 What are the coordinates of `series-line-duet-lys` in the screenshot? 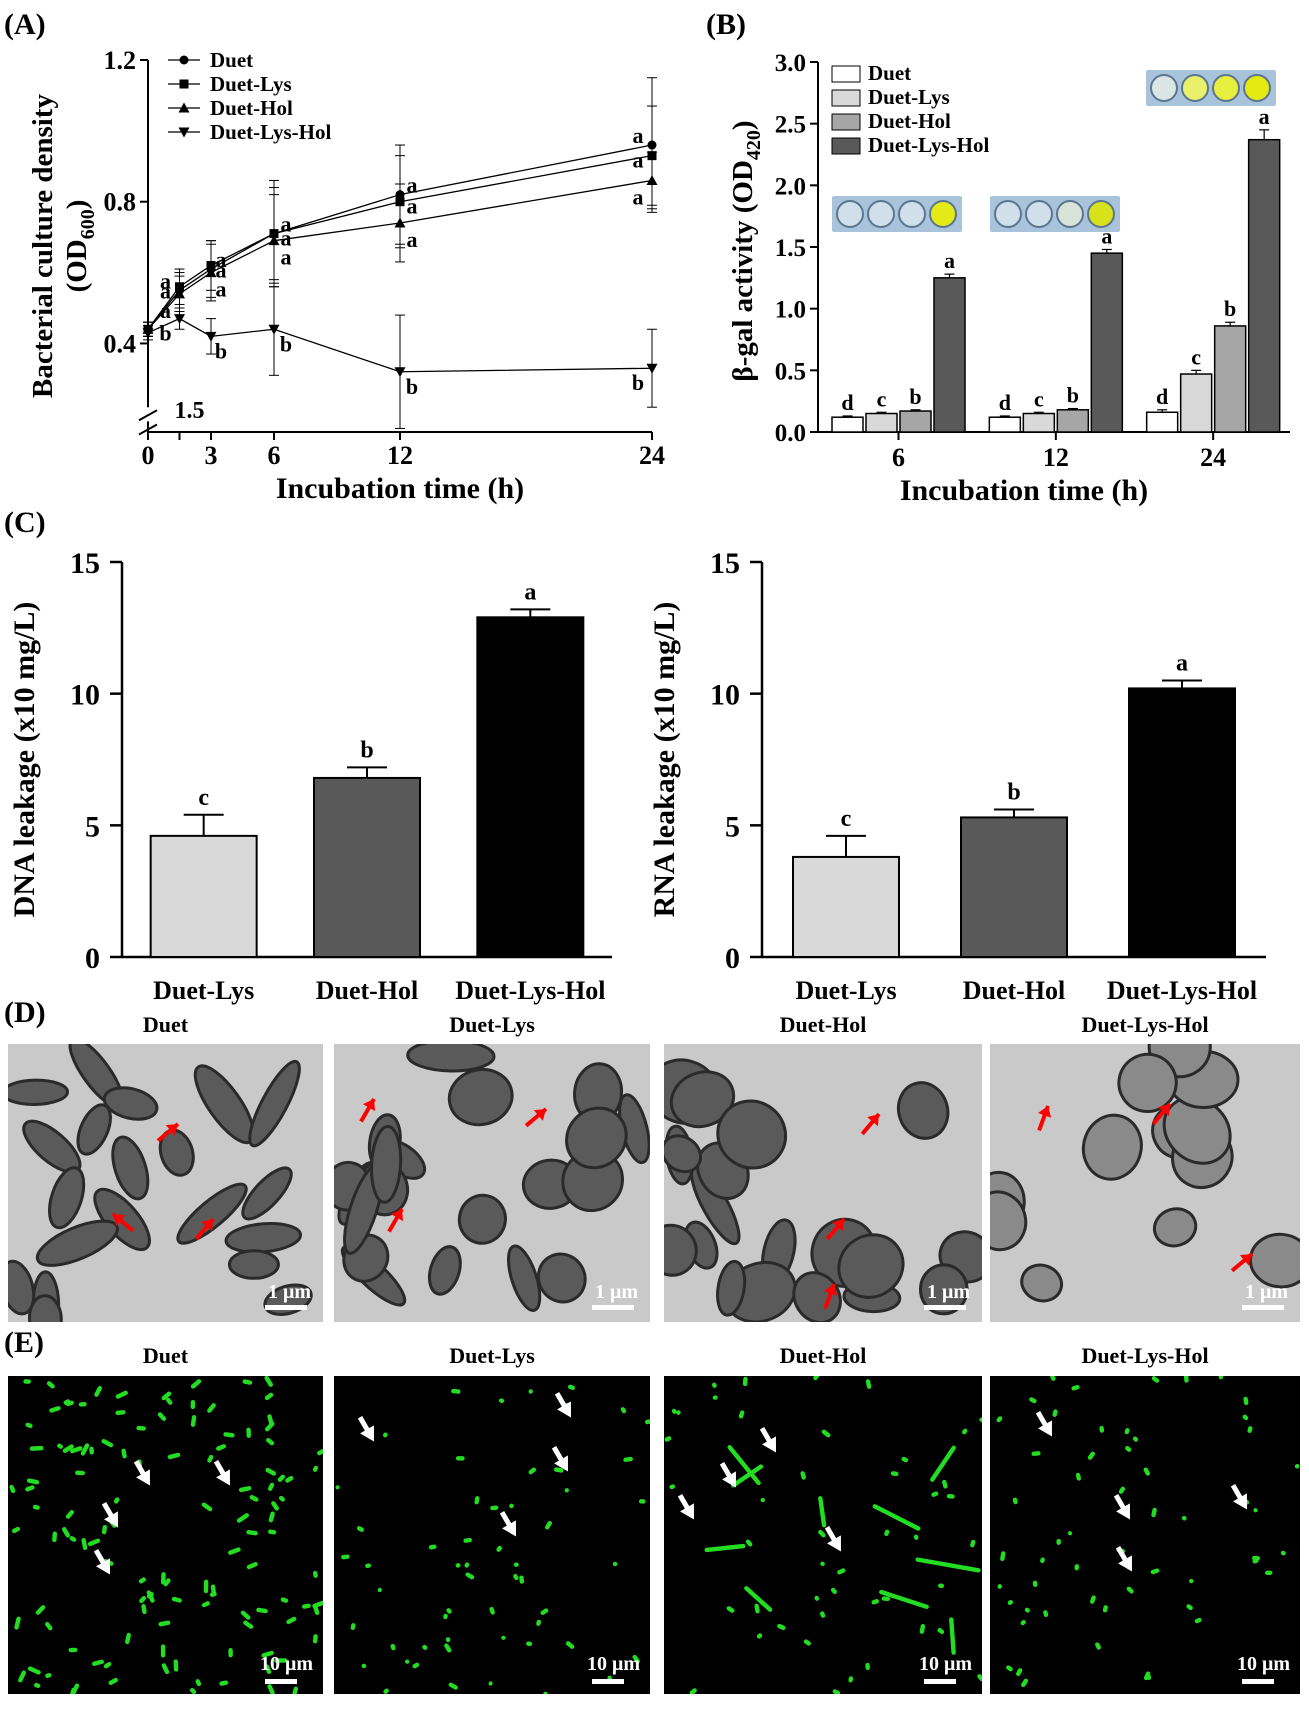 It's located at (400, 242).